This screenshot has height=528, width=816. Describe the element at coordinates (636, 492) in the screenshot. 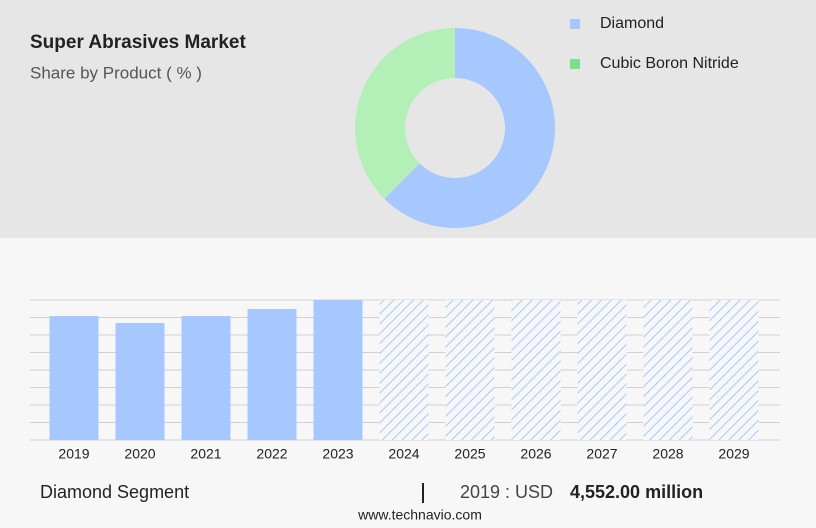

I see `footer-value: 4,552.00 million` at that location.